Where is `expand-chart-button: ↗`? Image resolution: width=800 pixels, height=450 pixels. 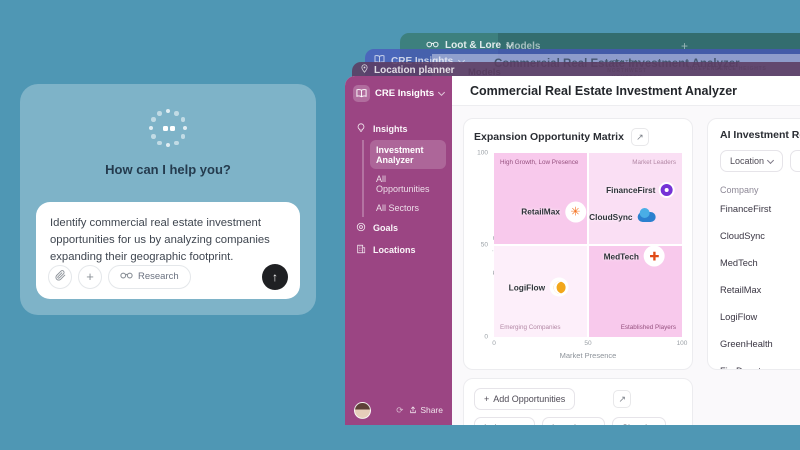
expand-chart-button: ↗ is located at coordinates (639, 137).